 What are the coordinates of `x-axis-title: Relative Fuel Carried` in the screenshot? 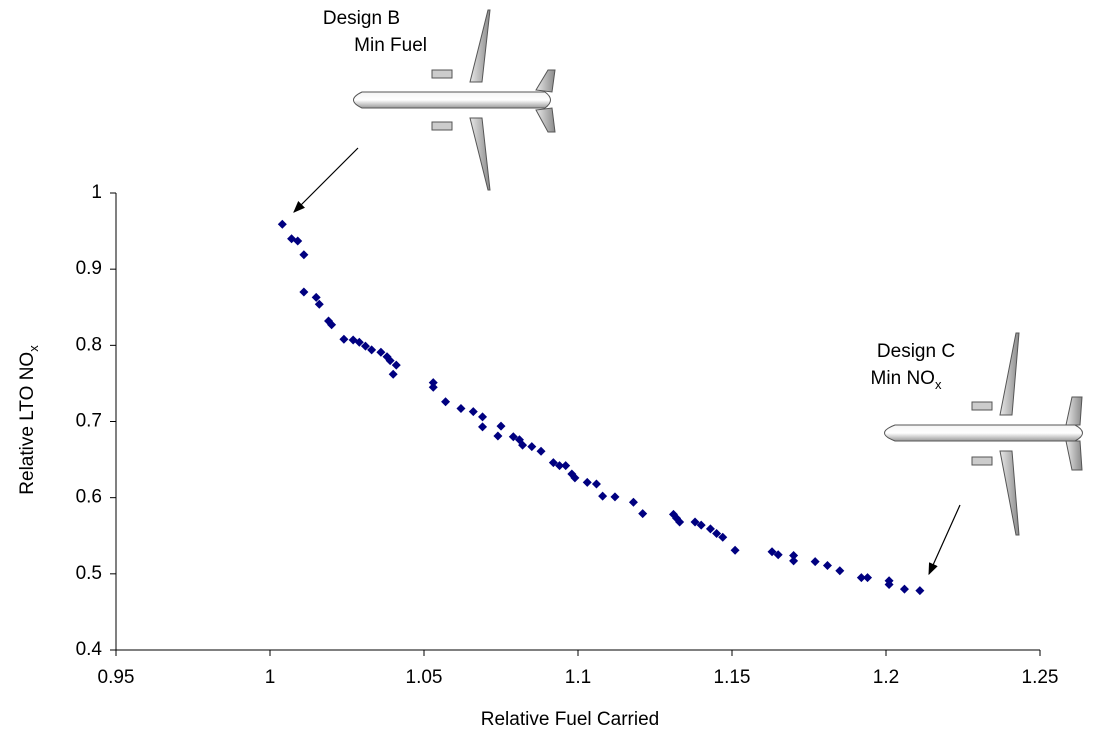 It's located at (570, 719).